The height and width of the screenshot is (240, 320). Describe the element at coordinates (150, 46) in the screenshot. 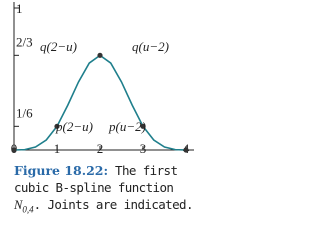

I see `annotation: q(u−2)` at that location.